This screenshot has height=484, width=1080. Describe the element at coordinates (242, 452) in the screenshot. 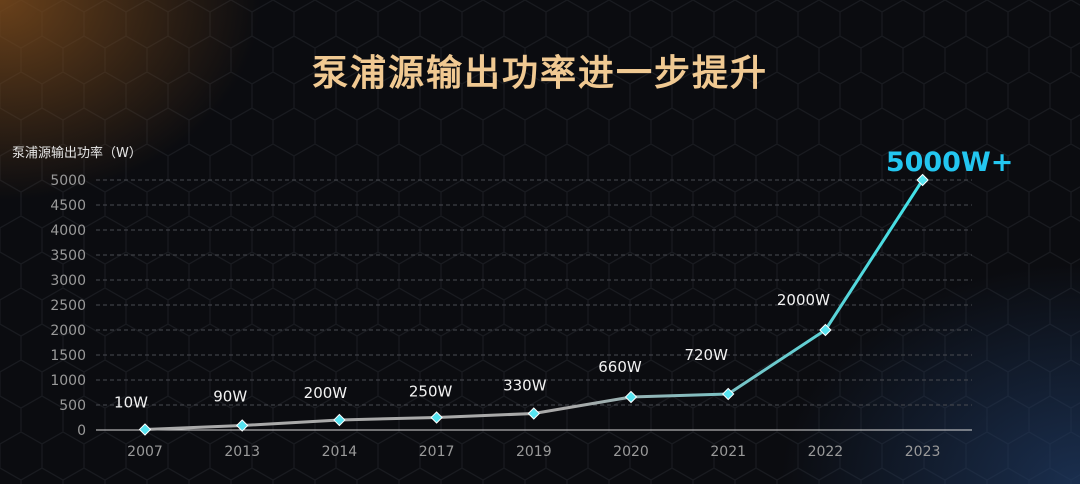

I see `x-tick-label: 2013` at that location.